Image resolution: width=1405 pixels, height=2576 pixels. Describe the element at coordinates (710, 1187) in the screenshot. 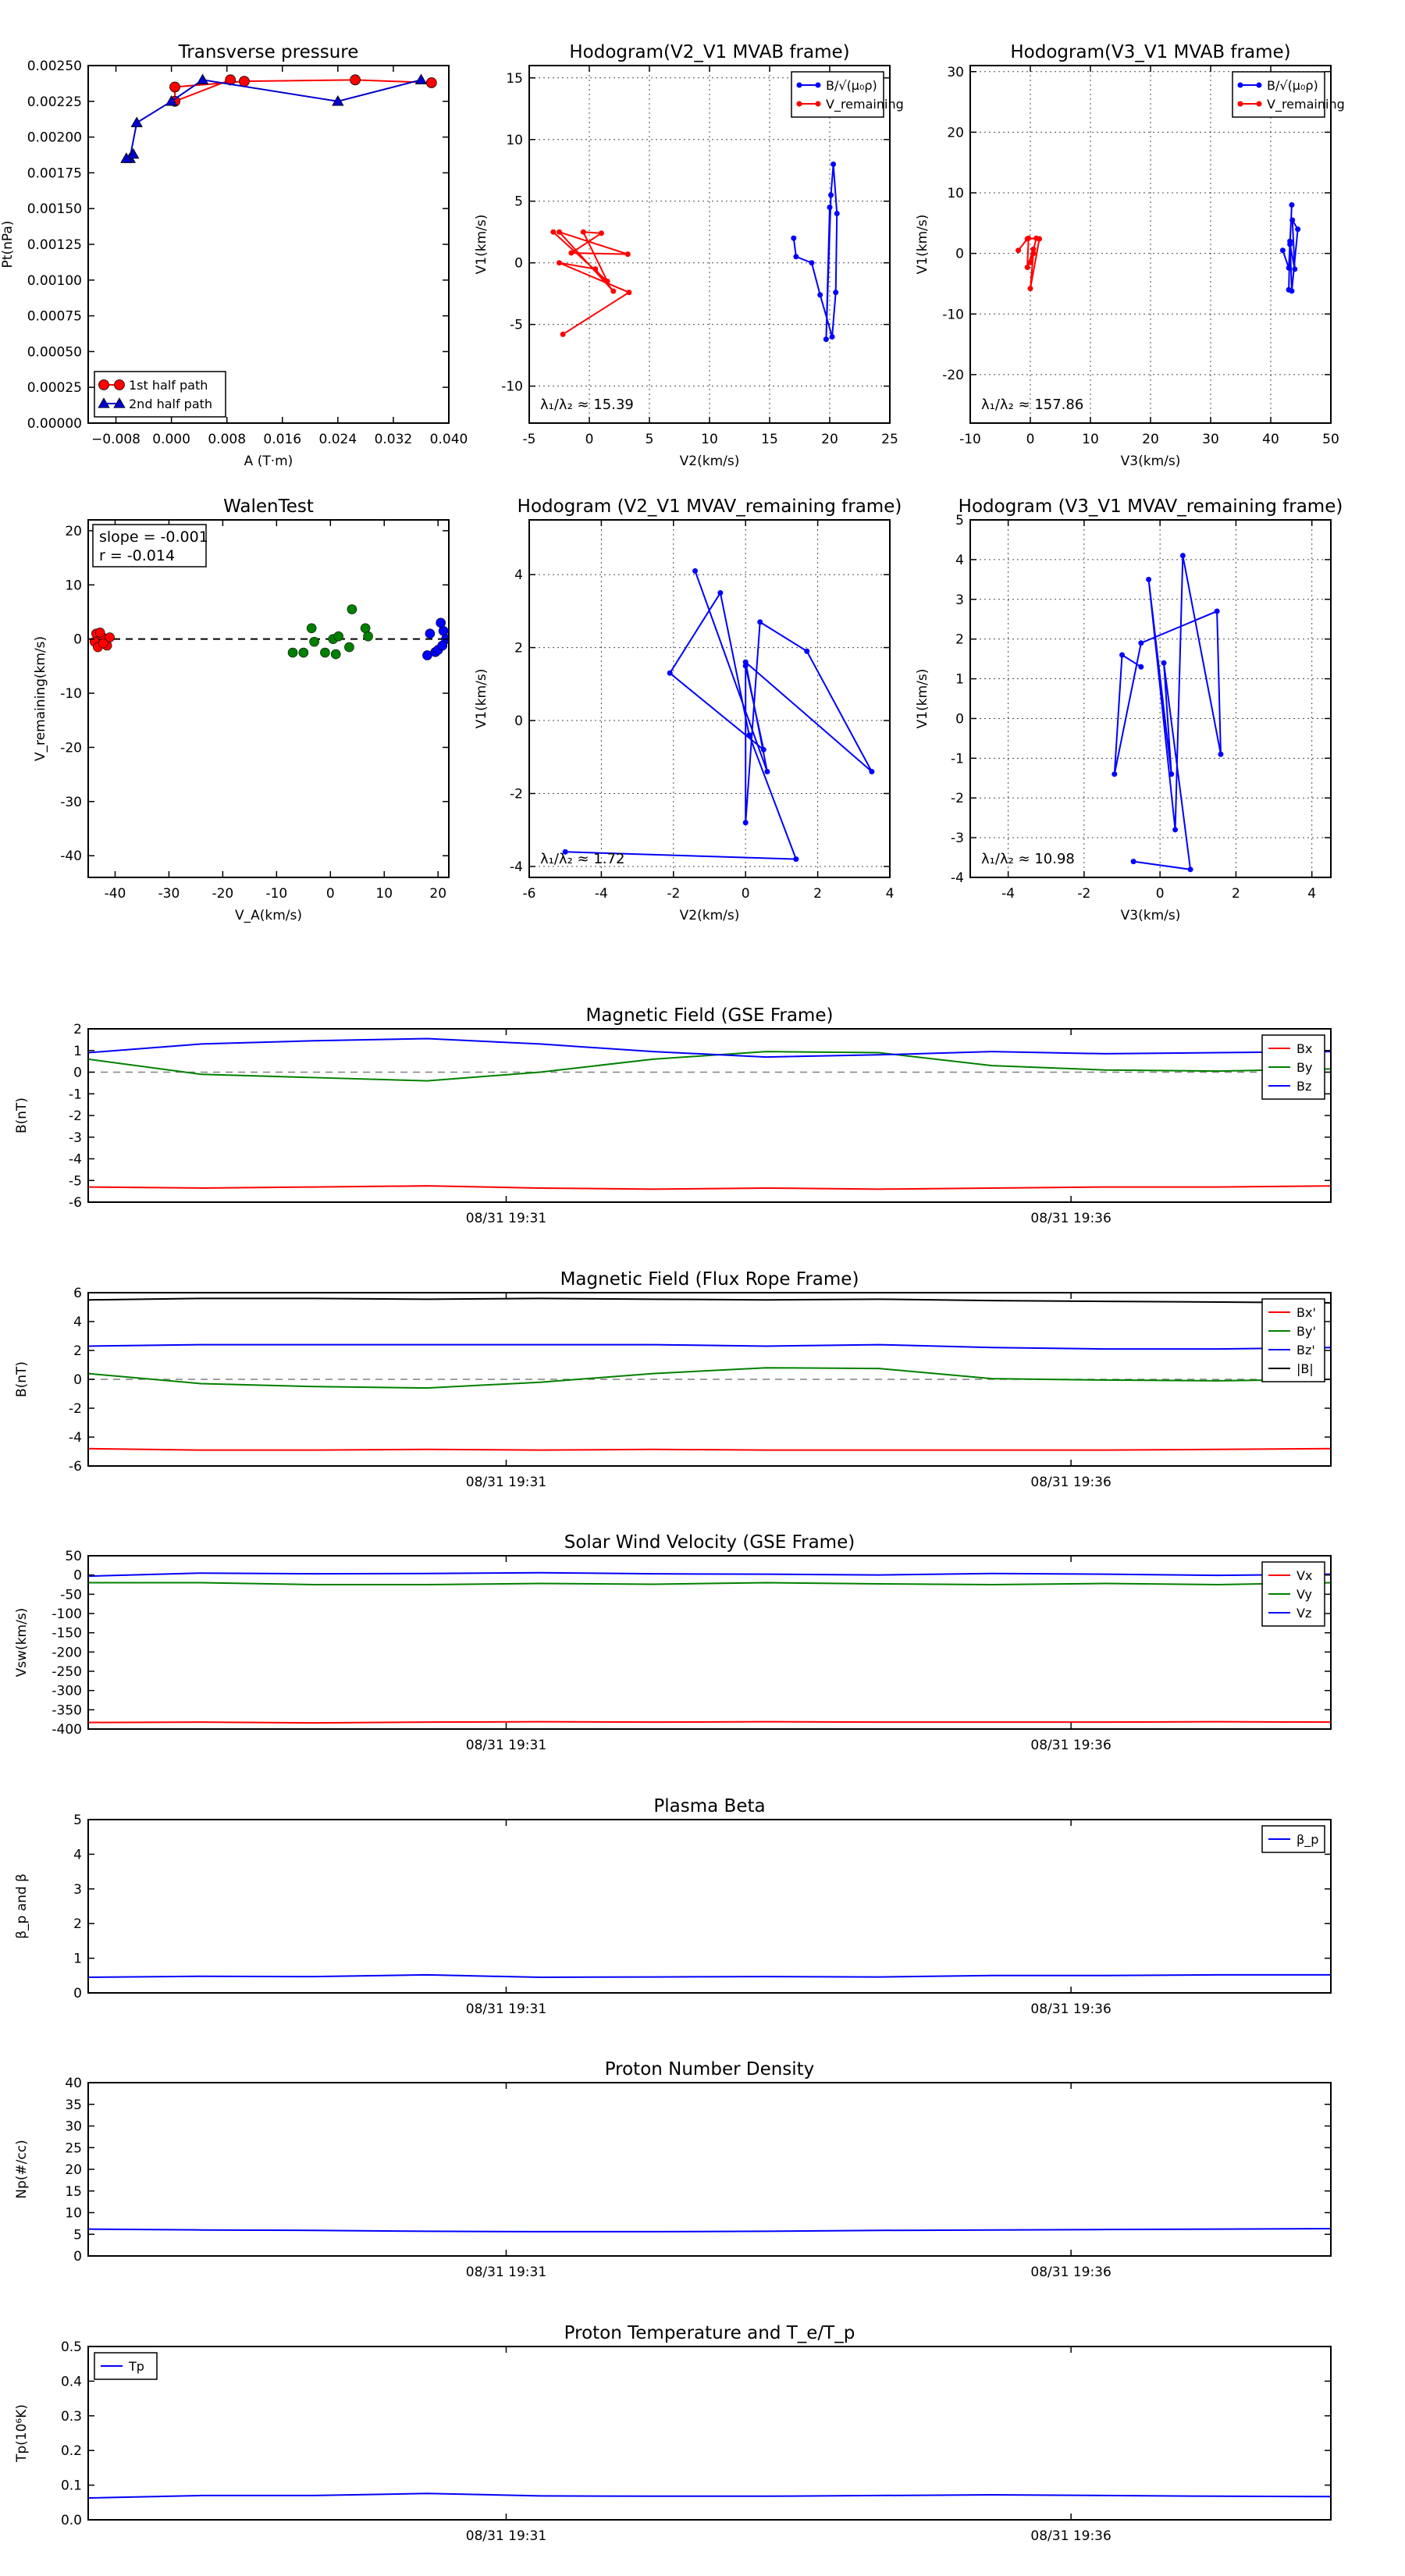

I see `series-bx-line` at that location.